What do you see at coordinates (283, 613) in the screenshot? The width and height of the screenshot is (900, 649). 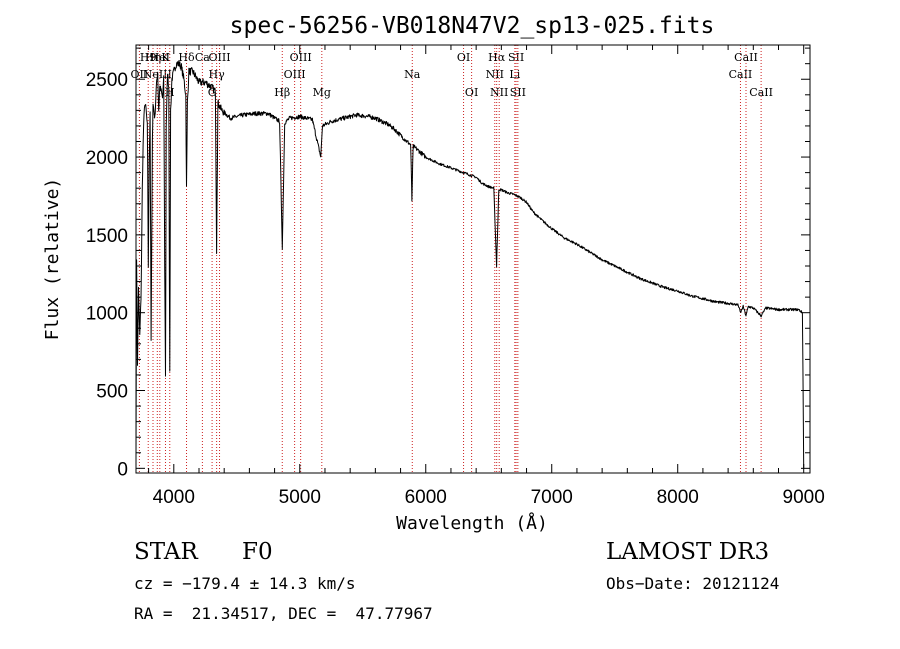 I see `coordinates: RA = 21.34517, DEC = 47.77967` at bounding box center [283, 613].